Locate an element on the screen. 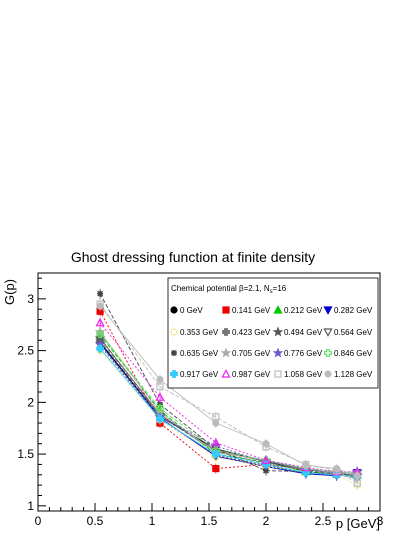 The height and width of the screenshot is (537, 415). legend-item: 1.058 GeV is located at coordinates (298, 374).